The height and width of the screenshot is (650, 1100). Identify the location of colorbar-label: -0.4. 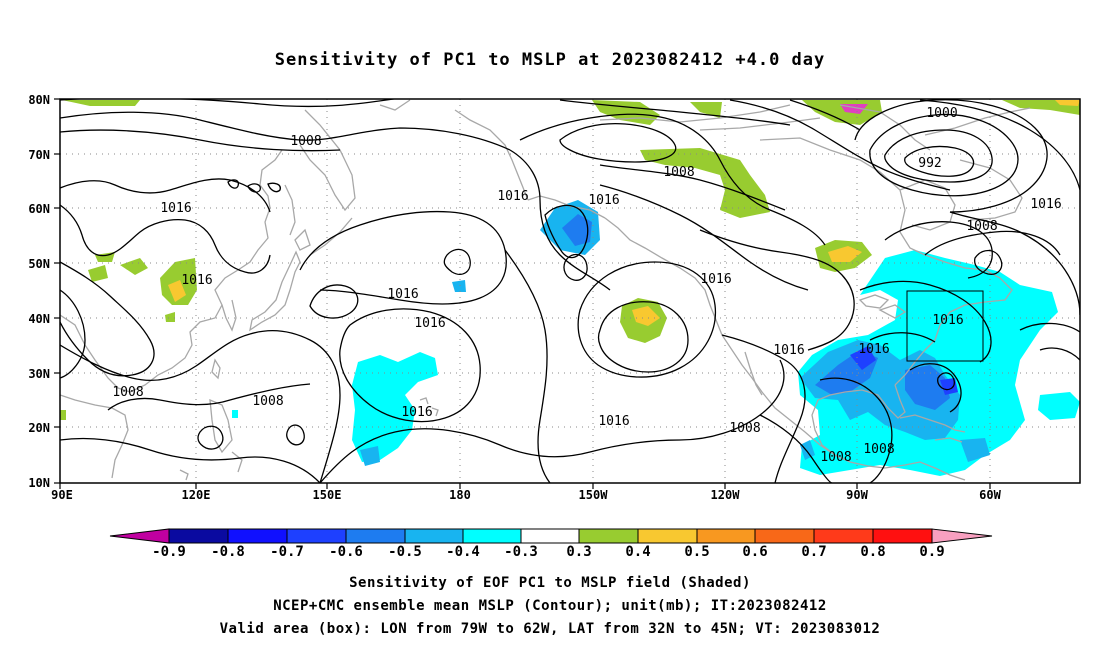
(463, 552).